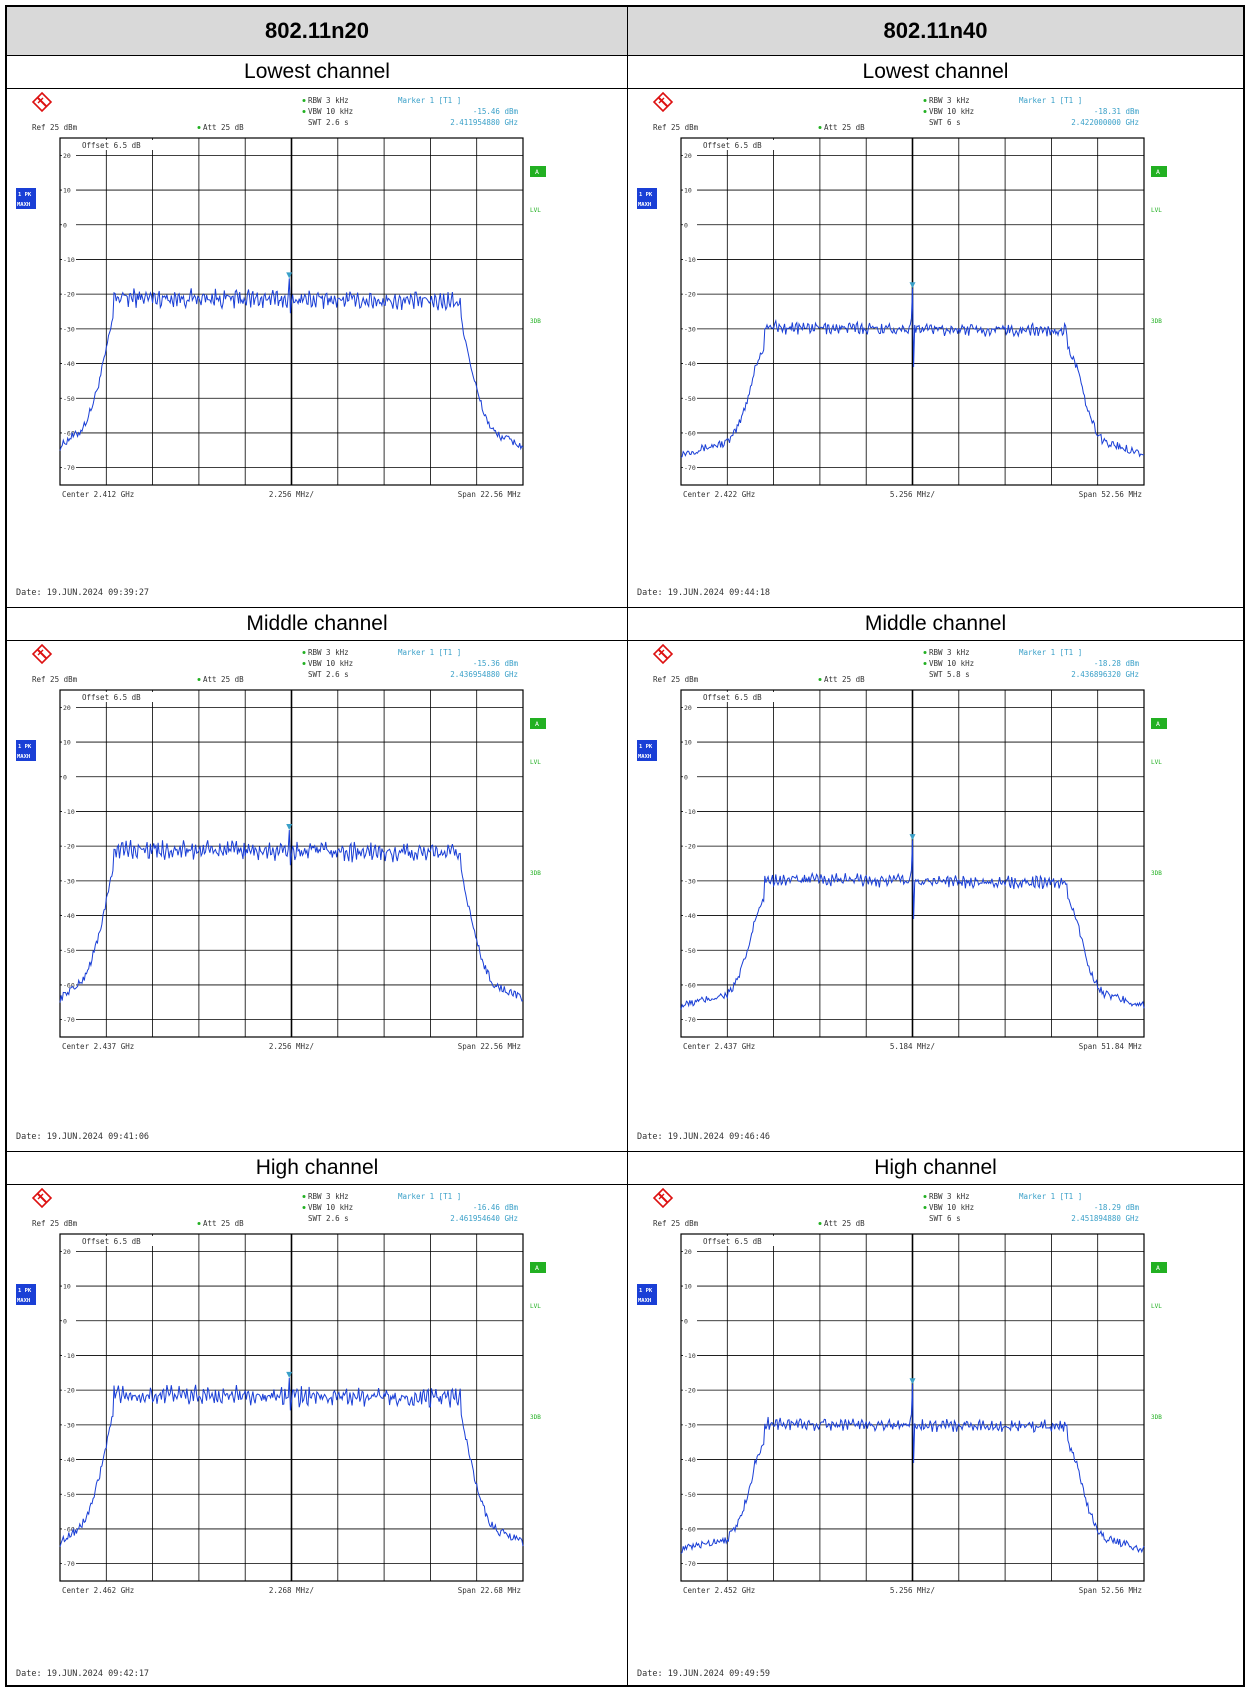 The width and height of the screenshot is (1250, 1691). Describe the element at coordinates (65, 777) in the screenshot. I see `y-tick-label: 0` at that location.